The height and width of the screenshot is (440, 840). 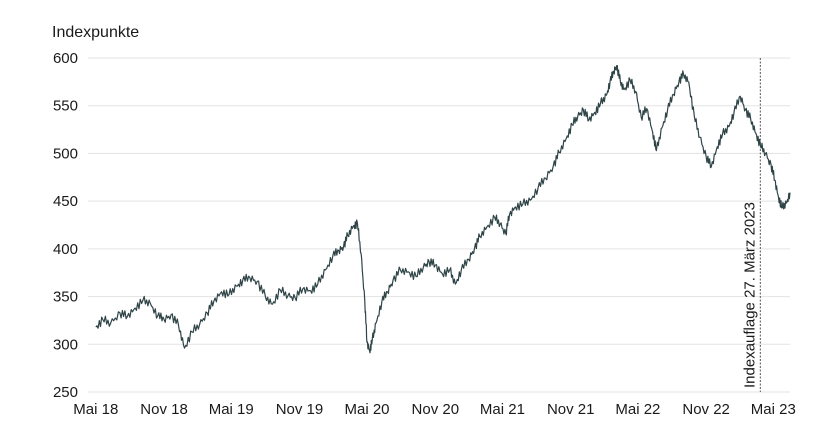 I want to click on y-axis-label: Indexpunkte, so click(x=95, y=32).